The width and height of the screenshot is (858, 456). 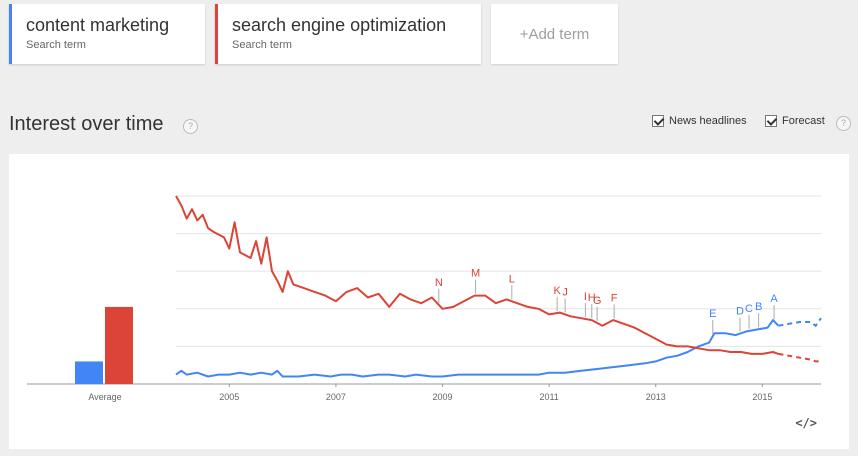 I want to click on forecast-toggle: Forecast, so click(x=795, y=121).